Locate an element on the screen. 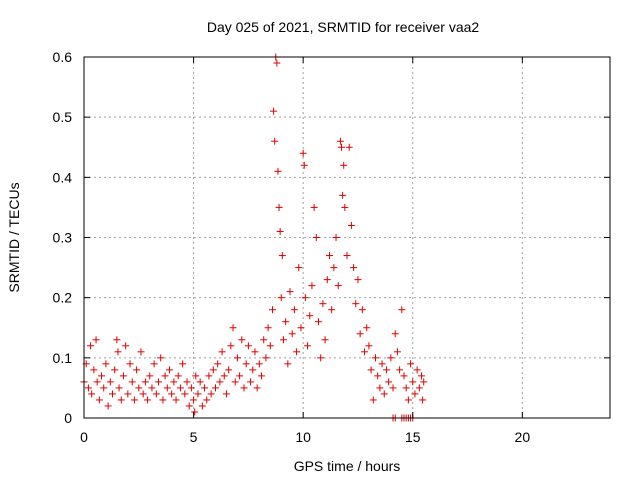  x-tick-label: 5 is located at coordinates (194, 437).